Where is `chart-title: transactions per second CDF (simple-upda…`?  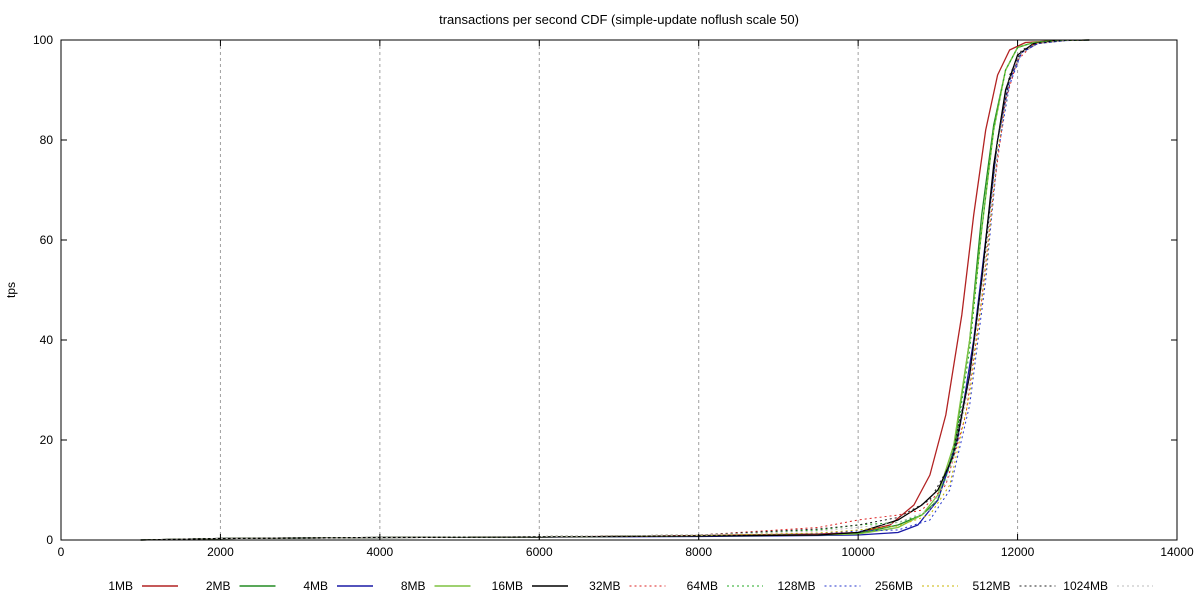 chart-title: transactions per second CDF (simple-upda… is located at coordinates (619, 19).